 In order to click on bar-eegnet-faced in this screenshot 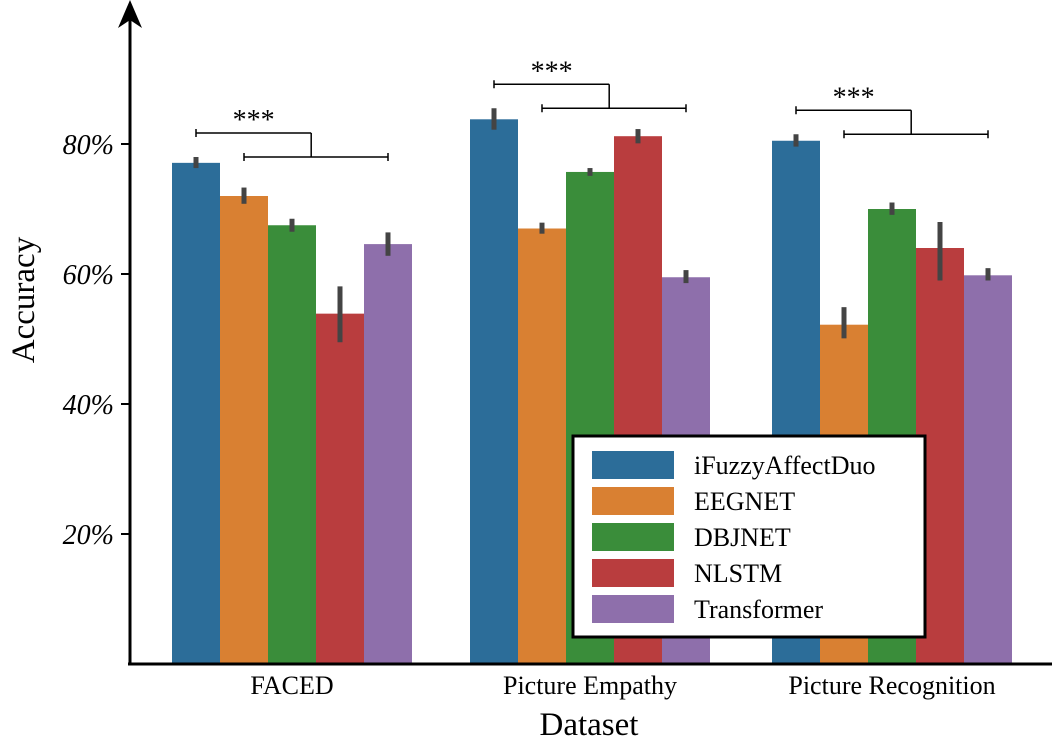, I will do `click(244, 430)`.